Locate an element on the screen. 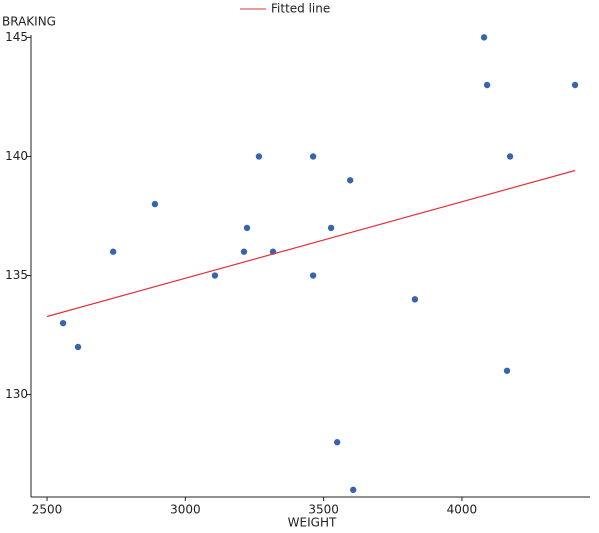 The height and width of the screenshot is (533, 599). y-tick-label: 140 is located at coordinates (16, 156).